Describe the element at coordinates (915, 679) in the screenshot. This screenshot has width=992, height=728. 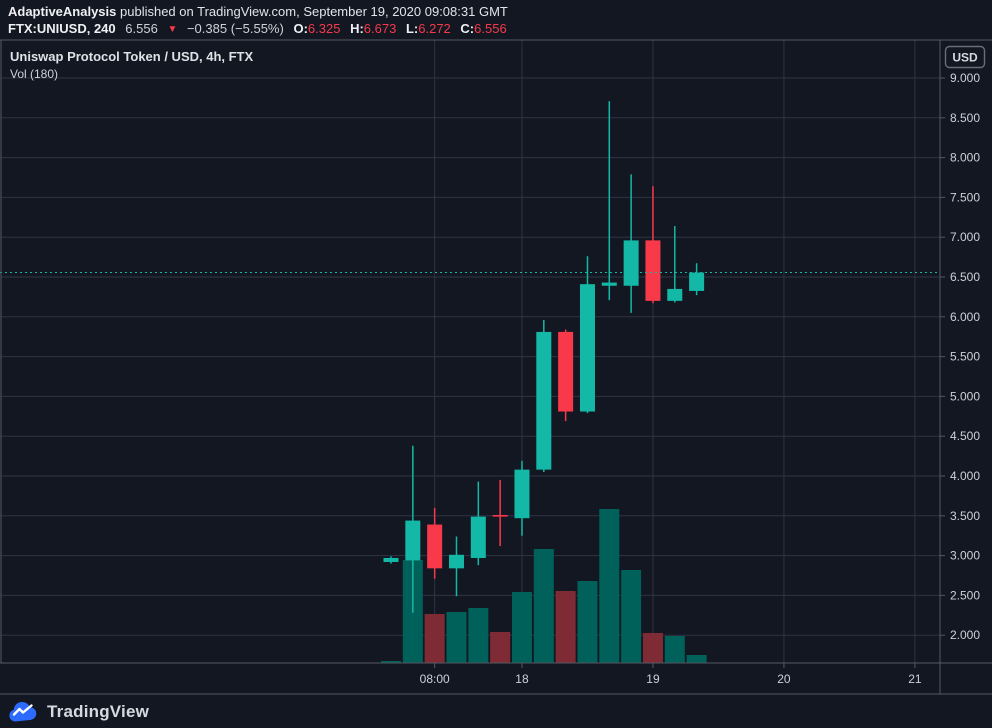
I see `time-tick-label: 21` at that location.